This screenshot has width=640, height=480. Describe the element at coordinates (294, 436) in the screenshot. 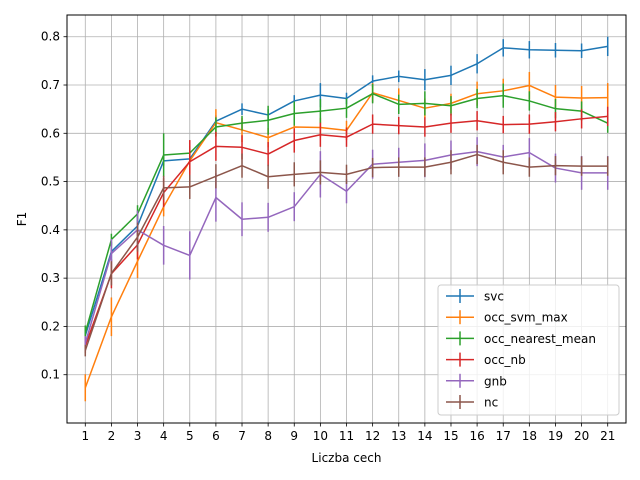

I see `x-tick-label: 9` at that location.